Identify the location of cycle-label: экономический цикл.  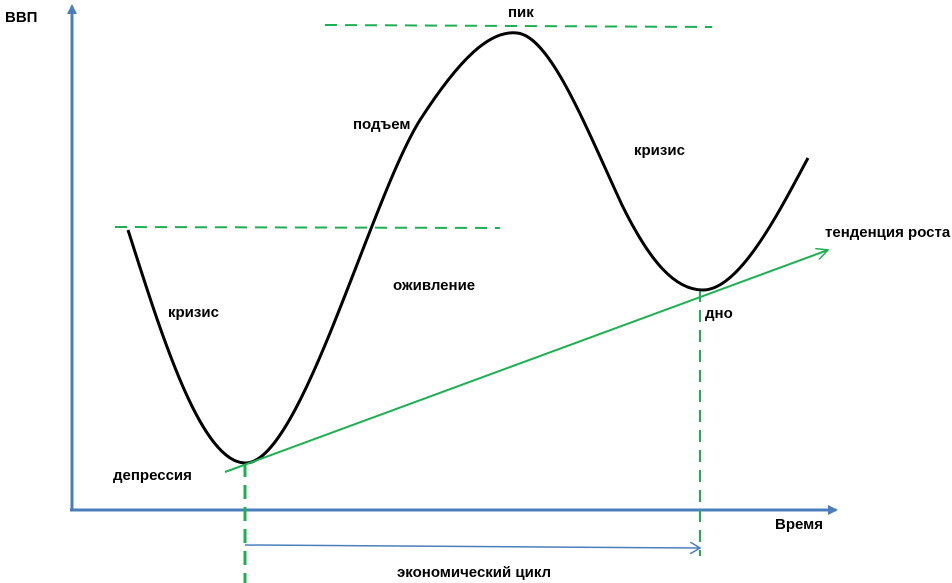
(474, 572).